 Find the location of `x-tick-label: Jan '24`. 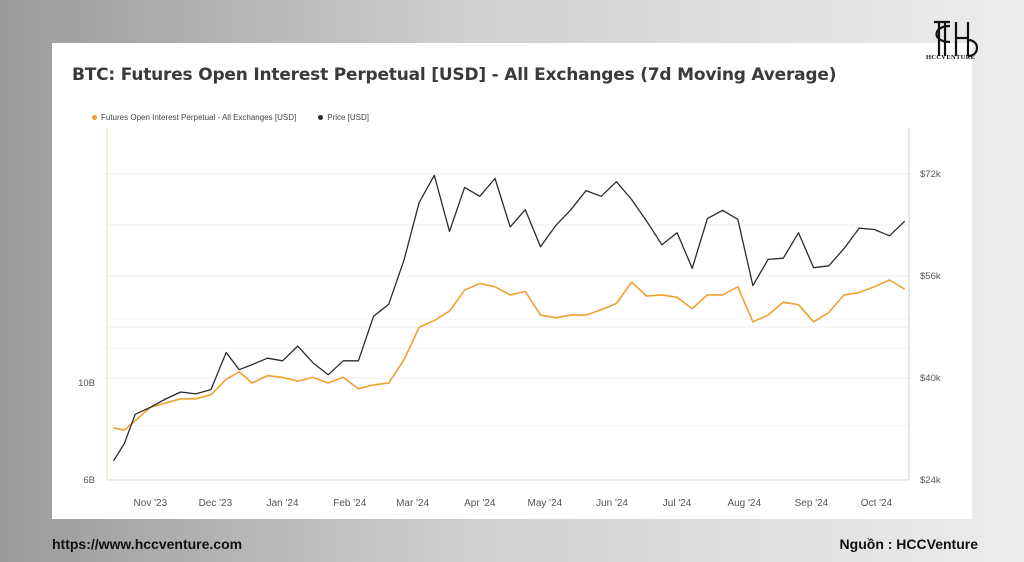

x-tick-label: Jan '24 is located at coordinates (283, 503).